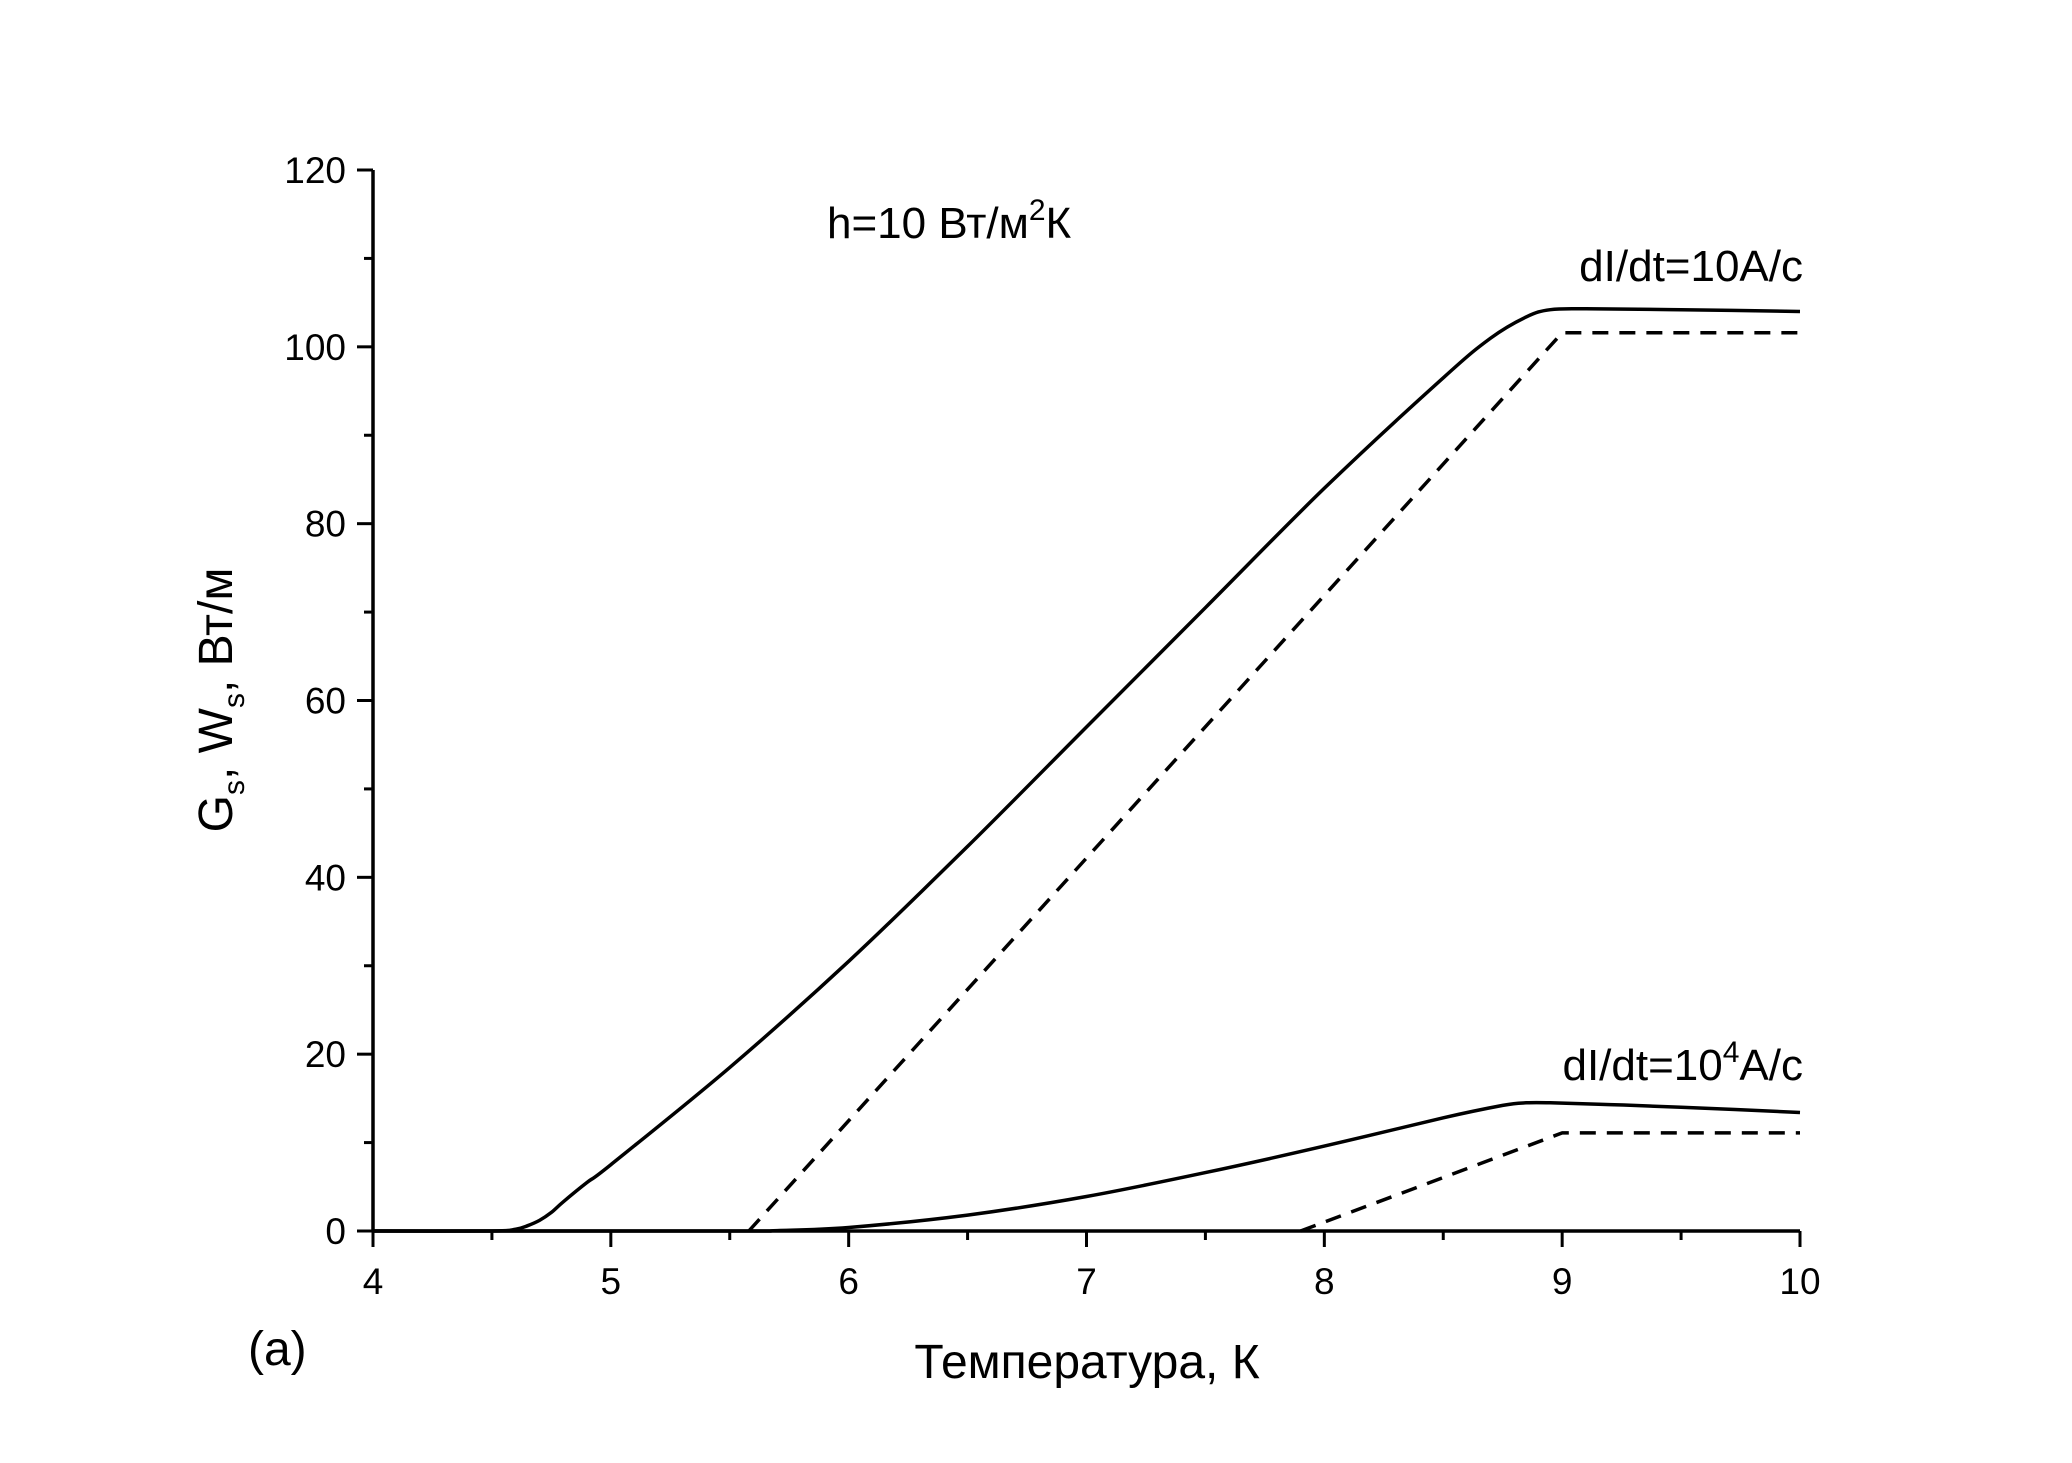 This screenshot has width=2072, height=1463. I want to click on h-annotation: h=10 Вт/м2К, so click(949, 221).